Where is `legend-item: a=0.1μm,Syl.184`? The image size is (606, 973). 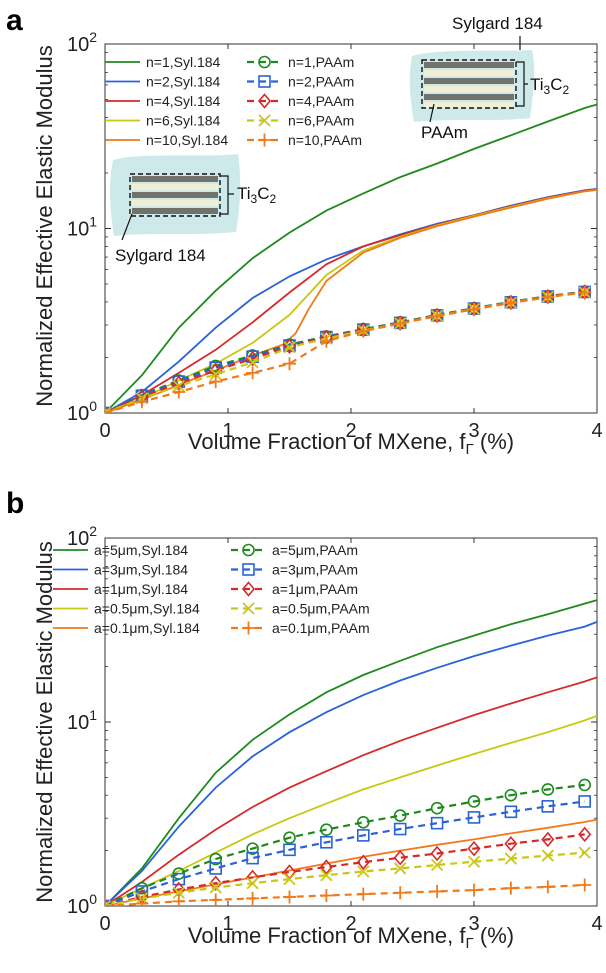 legend-item: a=0.1μm,Syl.184 is located at coordinates (126, 628).